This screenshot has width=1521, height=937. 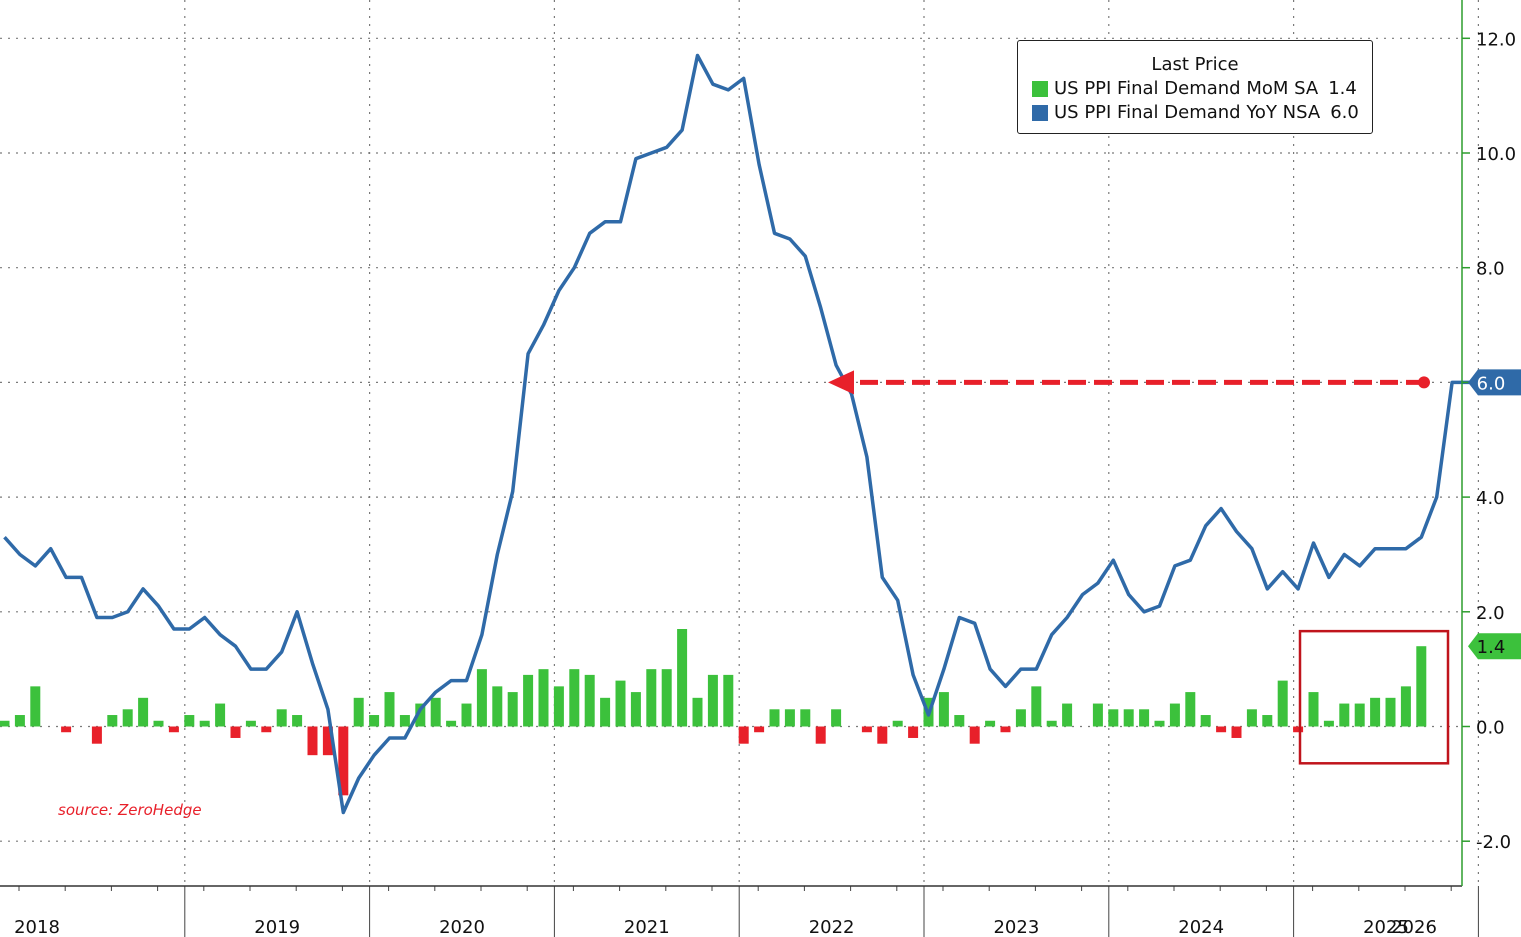 What do you see at coordinates (1016, 927) in the screenshot?
I see `x-year-label: 2023` at bounding box center [1016, 927].